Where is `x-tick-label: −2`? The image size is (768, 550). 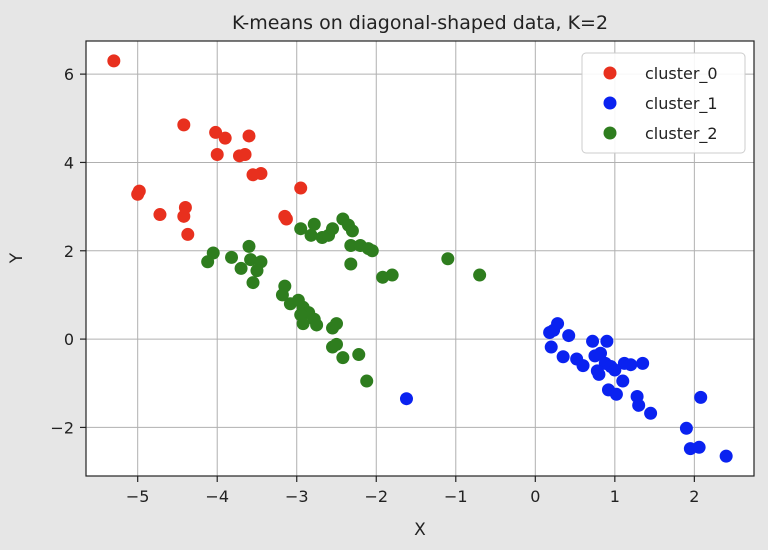
x-tick-label: −2 is located at coordinates (376, 496).